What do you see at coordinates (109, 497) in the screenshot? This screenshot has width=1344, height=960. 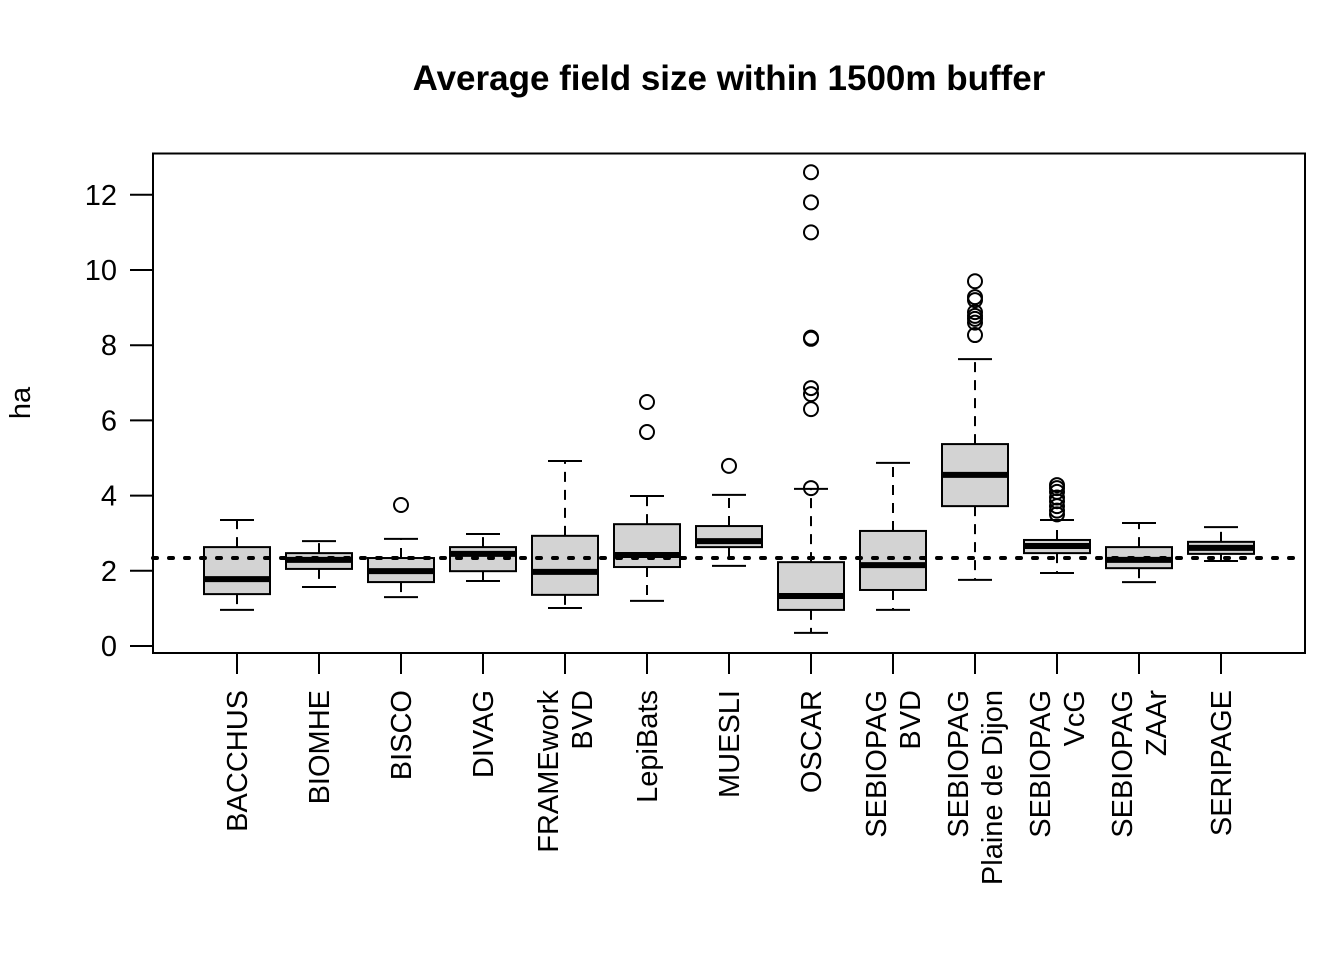 I see `y-tick-label: 4` at bounding box center [109, 497].